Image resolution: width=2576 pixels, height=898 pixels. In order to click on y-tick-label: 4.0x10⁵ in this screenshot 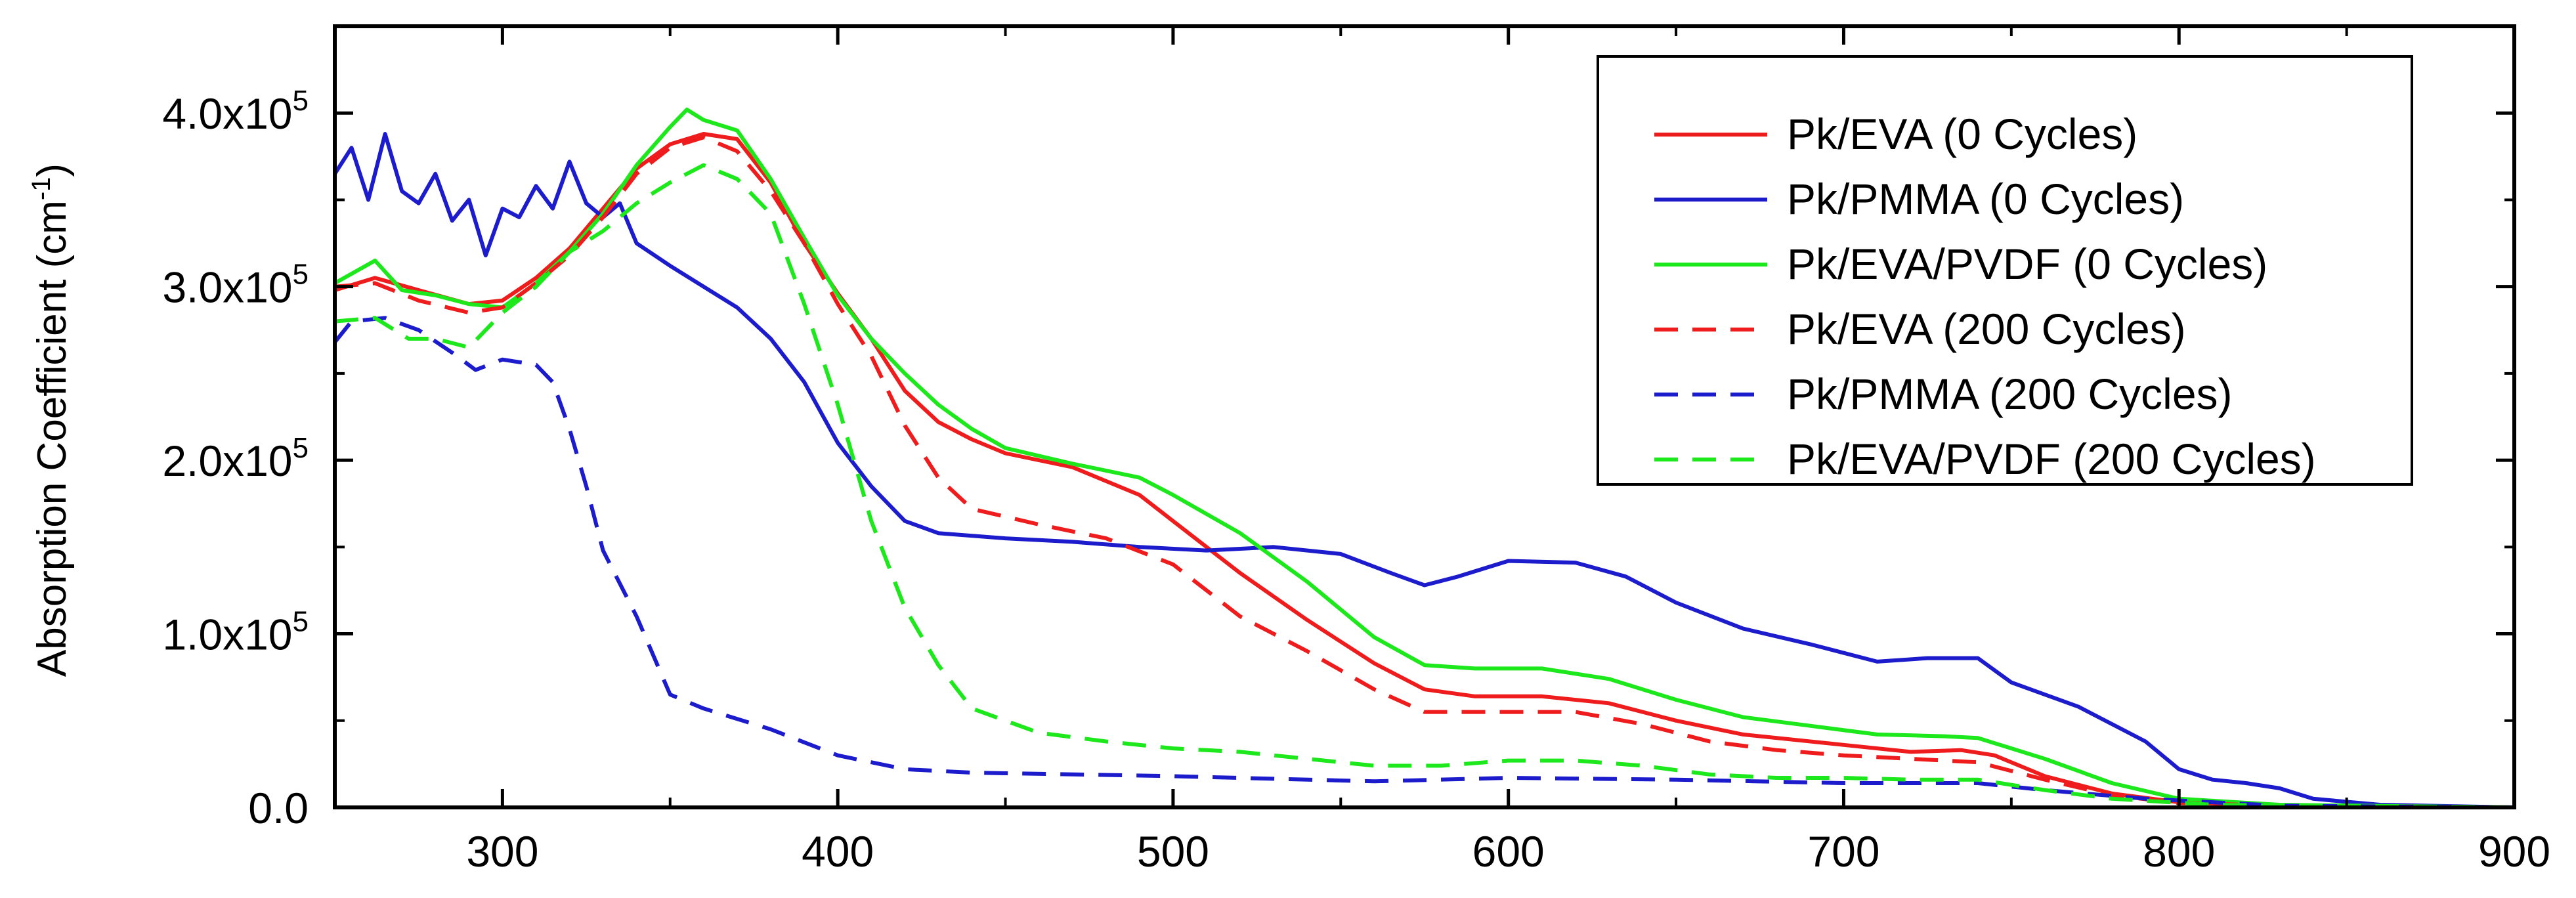, I will do `click(235, 111)`.